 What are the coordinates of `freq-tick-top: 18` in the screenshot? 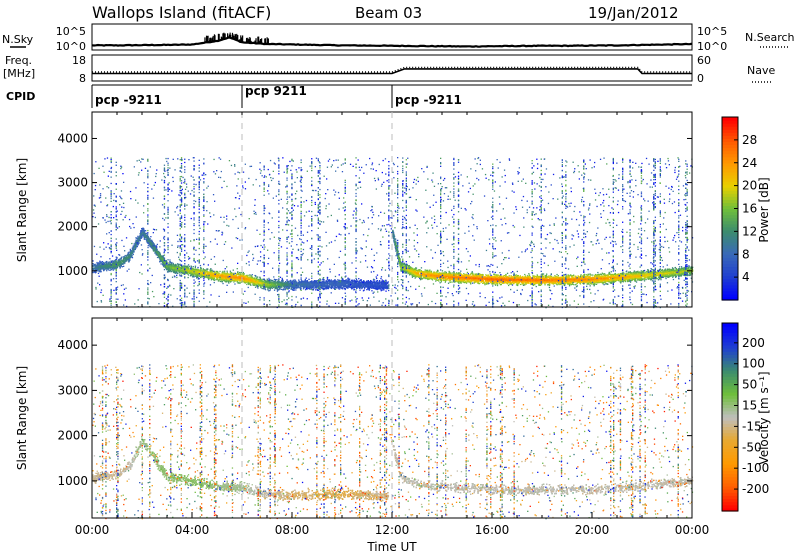 It's located at (79, 60).